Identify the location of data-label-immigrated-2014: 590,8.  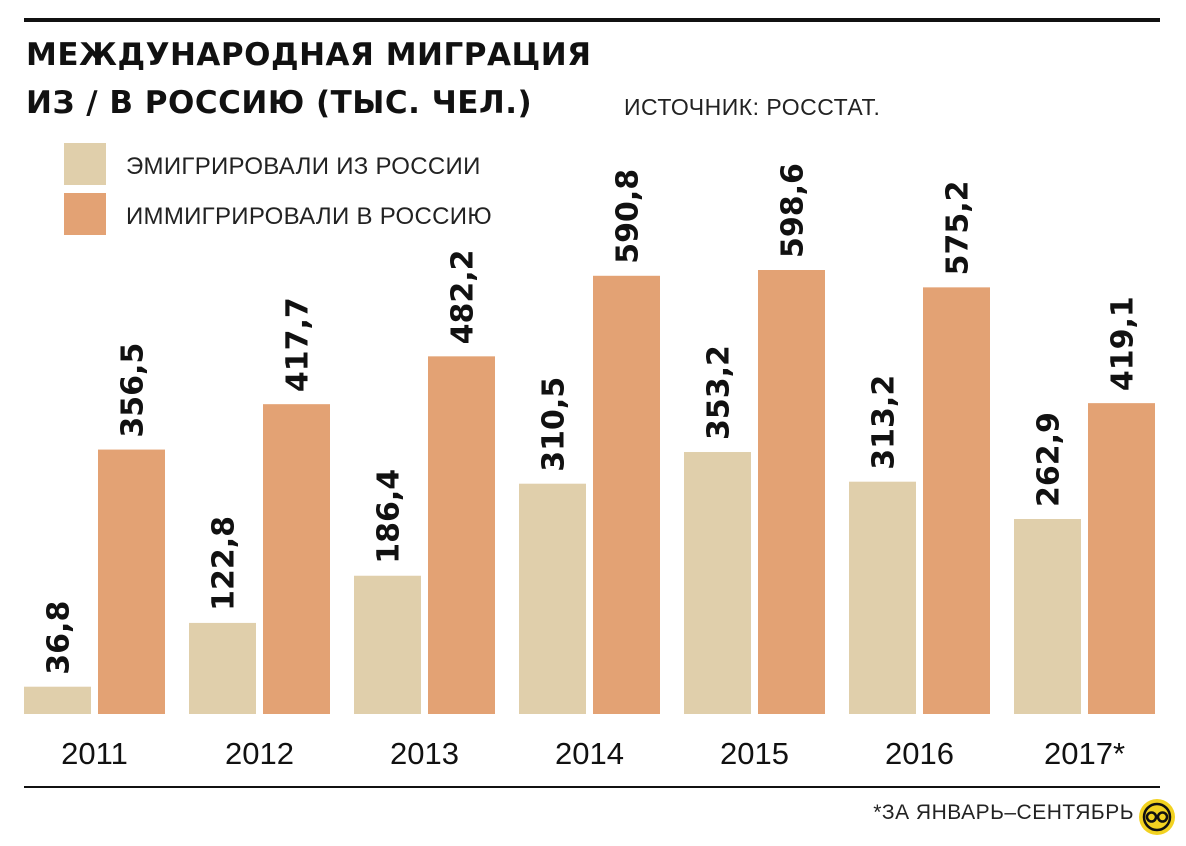
(628, 216).